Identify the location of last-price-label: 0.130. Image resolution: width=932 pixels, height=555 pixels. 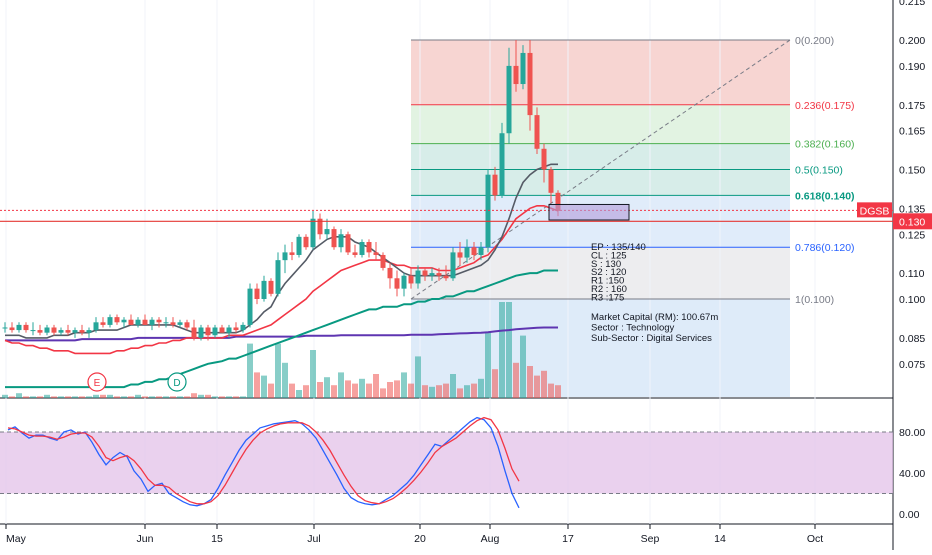
(912, 222).